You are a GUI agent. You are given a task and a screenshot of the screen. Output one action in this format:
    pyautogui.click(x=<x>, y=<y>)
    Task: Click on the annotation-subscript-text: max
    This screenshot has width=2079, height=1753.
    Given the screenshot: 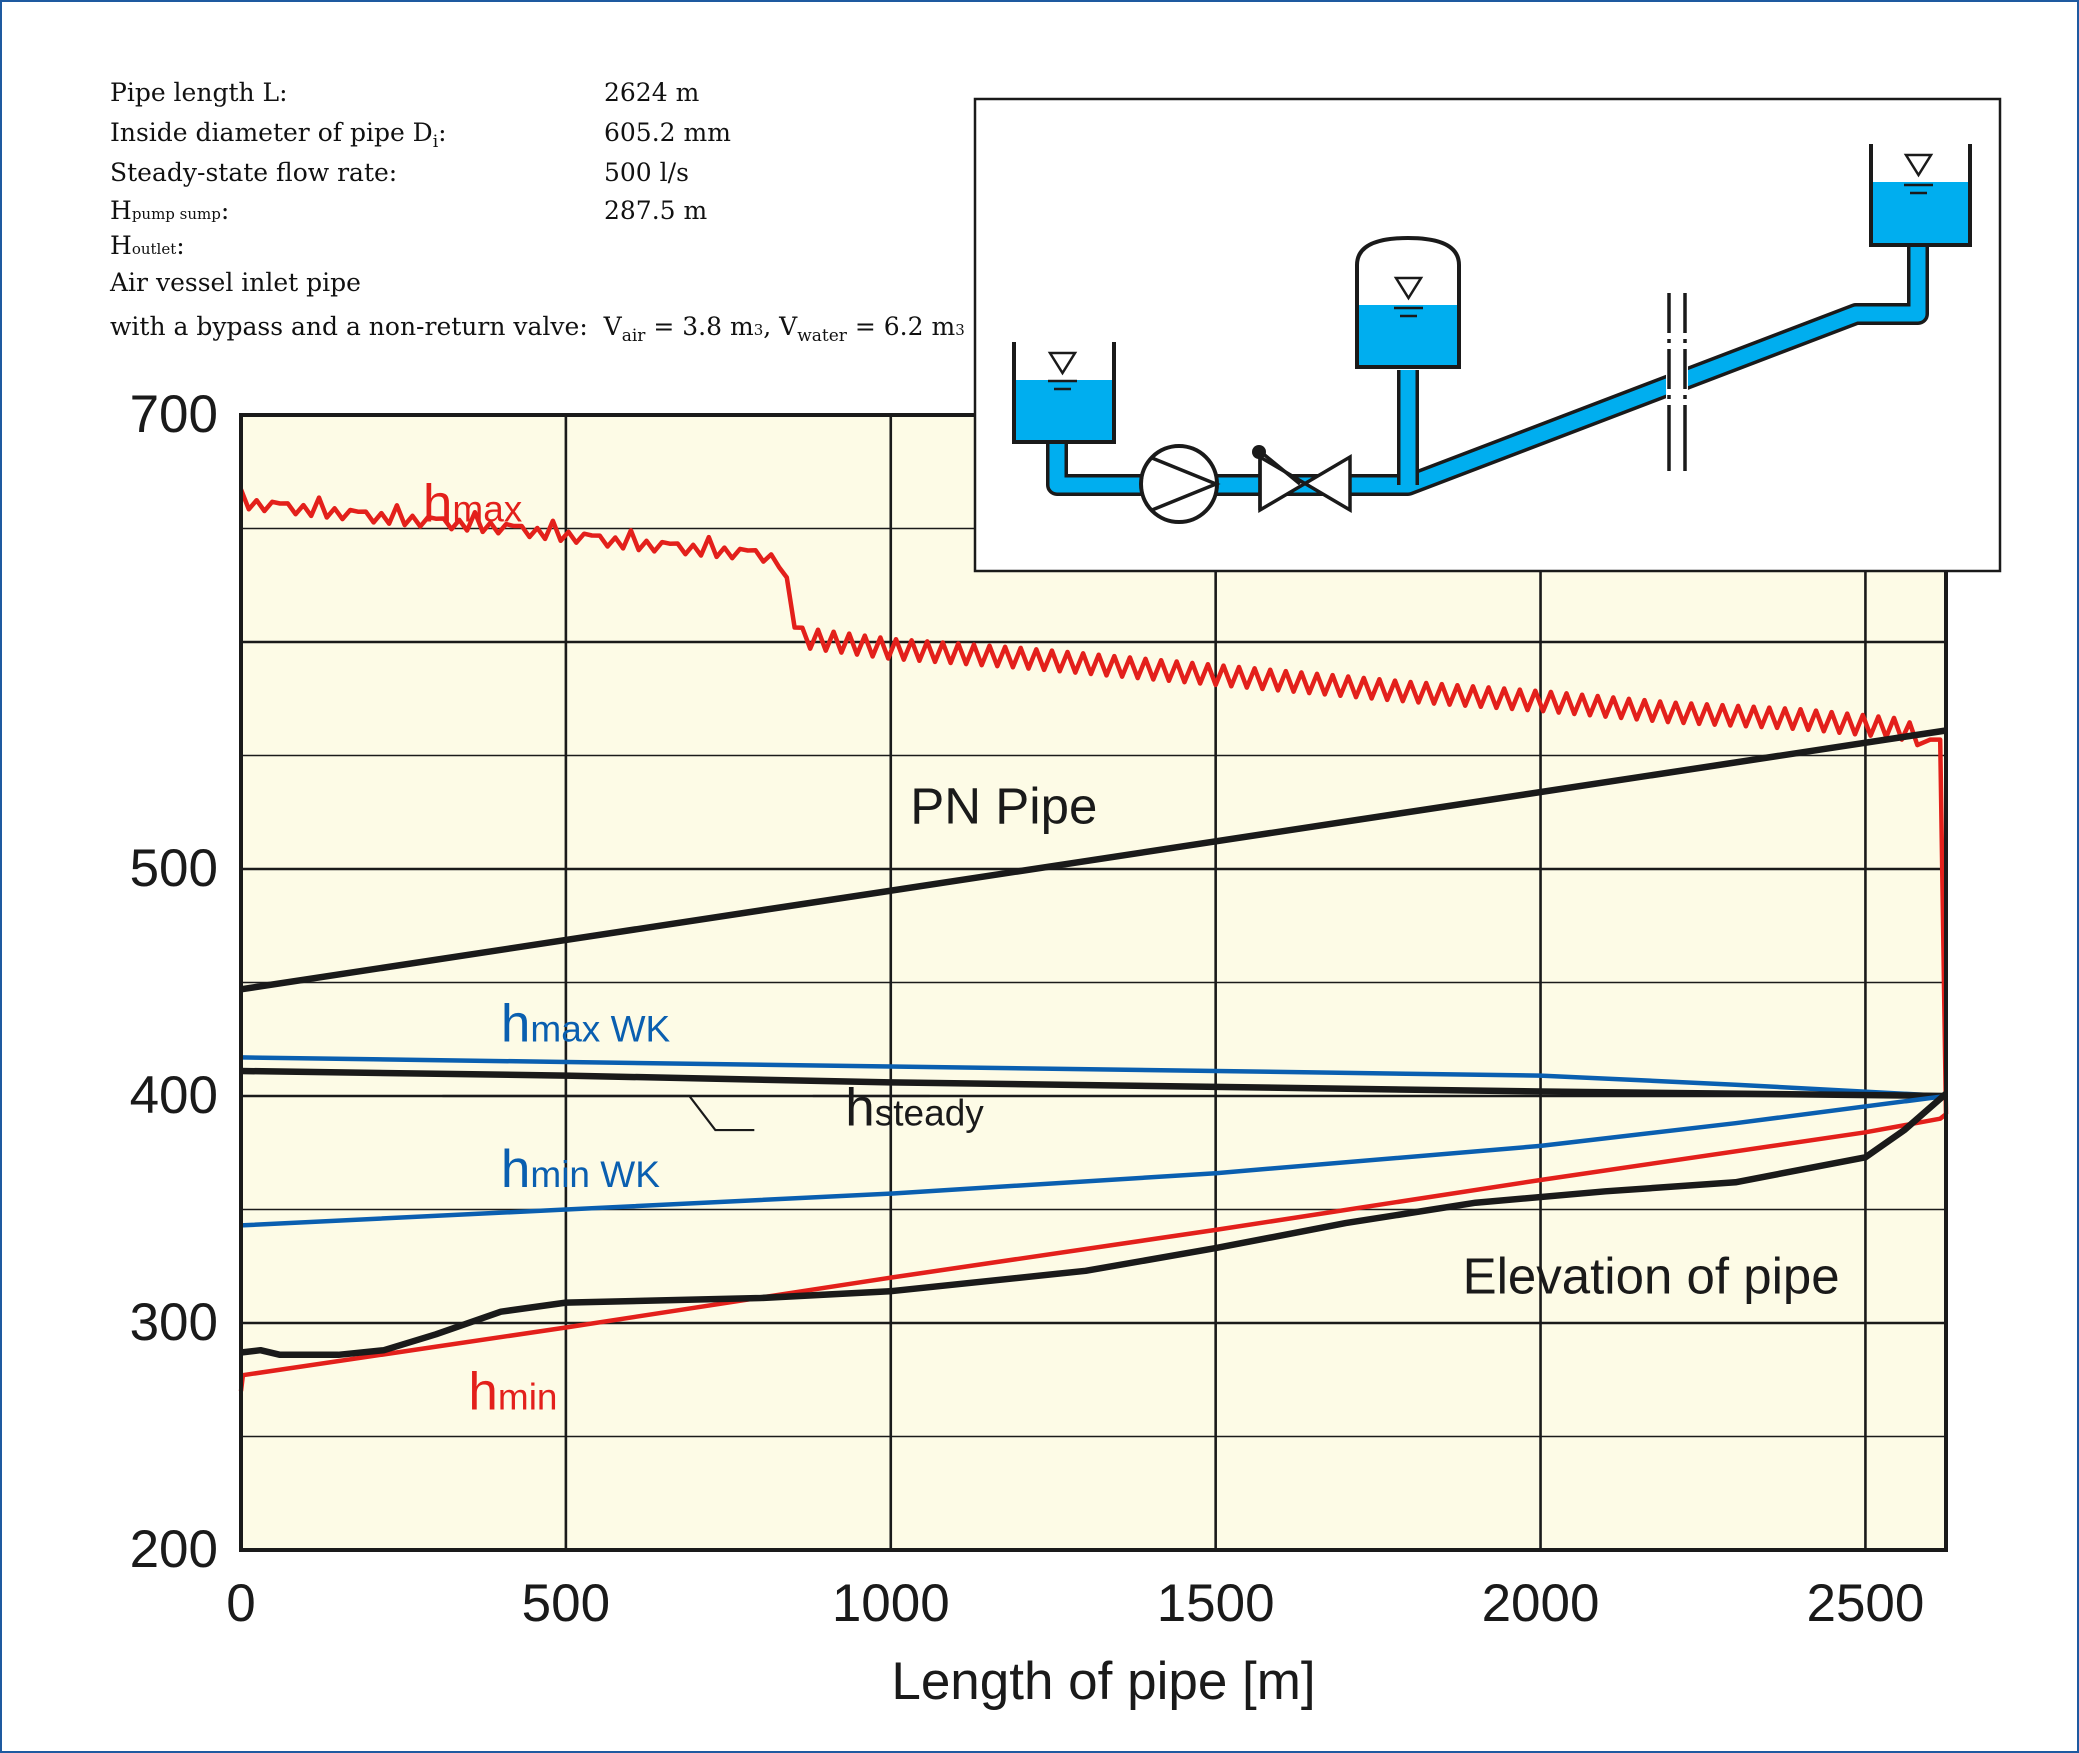 What is the action you would take?
    pyautogui.click(x=487, y=509)
    